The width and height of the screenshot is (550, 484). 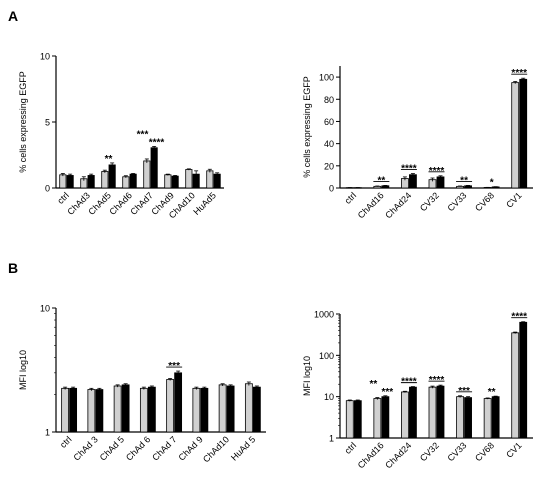 What do you see at coordinates (456, 201) in the screenshot?
I see `x-tick-label: CV33` at bounding box center [456, 201].